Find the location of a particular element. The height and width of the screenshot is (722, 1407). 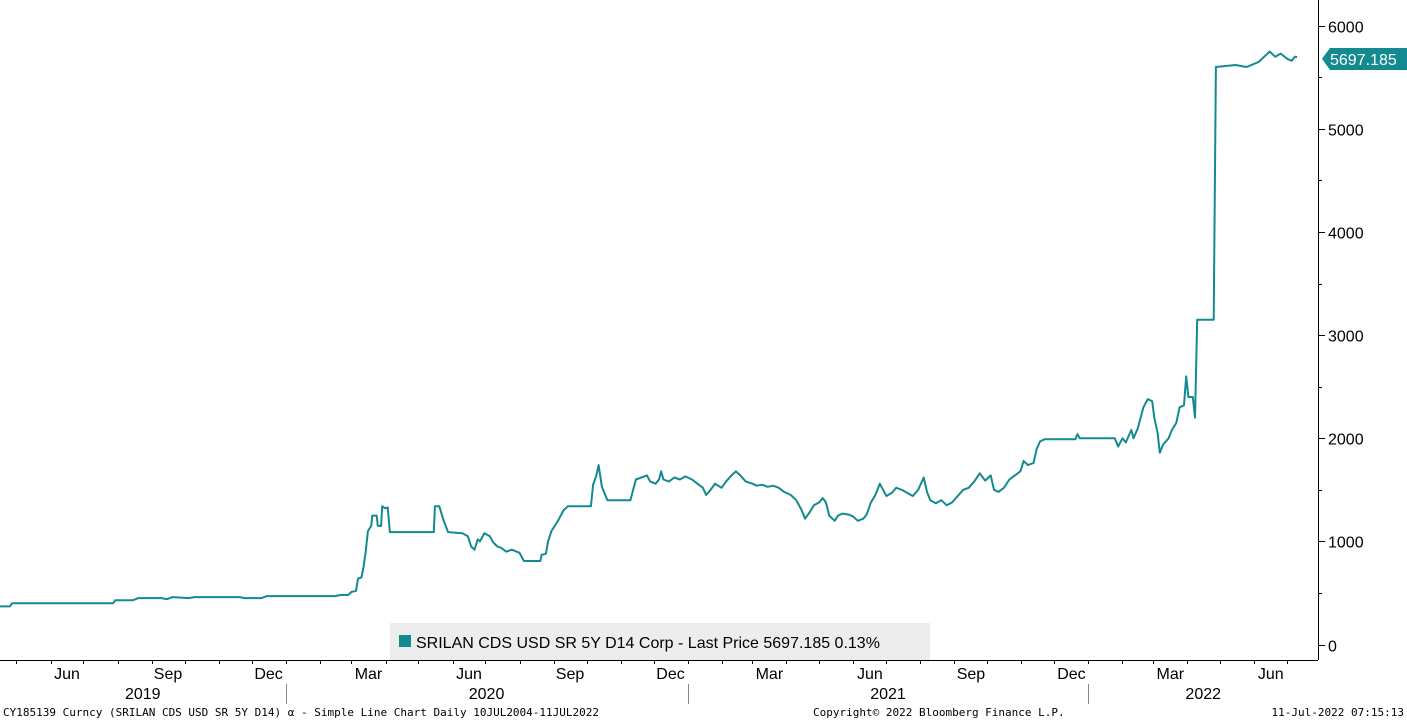

y-axis: 0 1000 2000 3000 4000 5000 6000 is located at coordinates (1341, 330).